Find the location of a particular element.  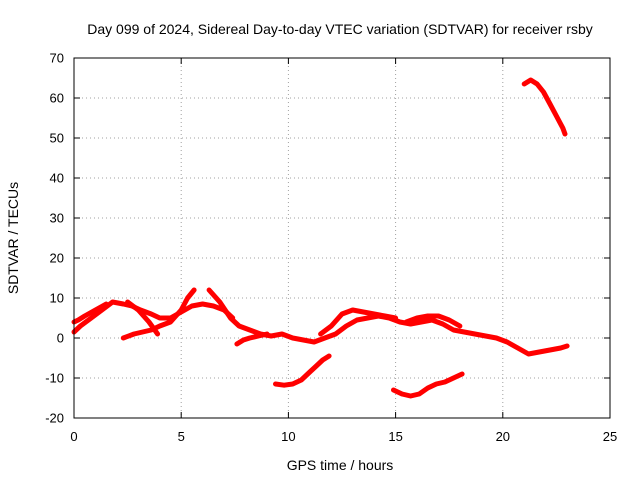

y-tick-label: -20 is located at coordinates (54, 418).